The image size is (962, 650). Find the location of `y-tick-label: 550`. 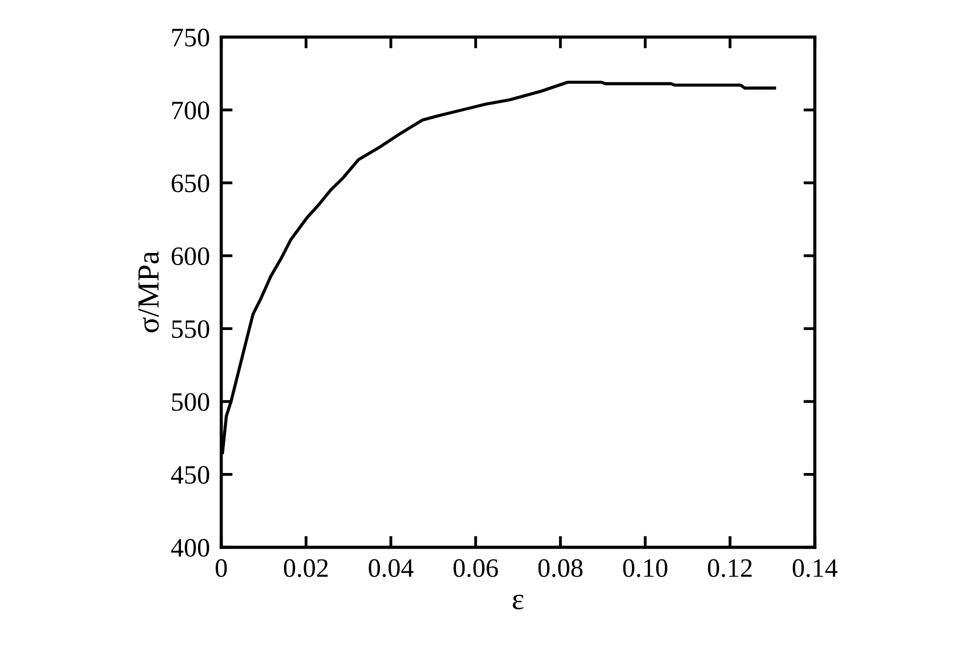

y-tick-label: 550 is located at coordinates (191, 329).